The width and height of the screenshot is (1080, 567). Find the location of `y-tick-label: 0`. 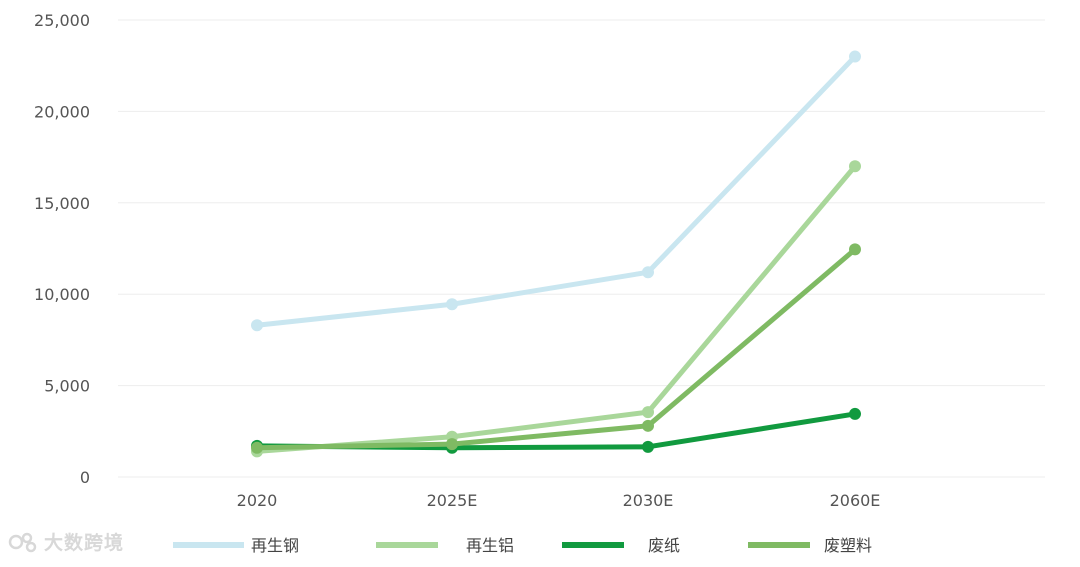

y-tick-label: 0 is located at coordinates (85, 477).